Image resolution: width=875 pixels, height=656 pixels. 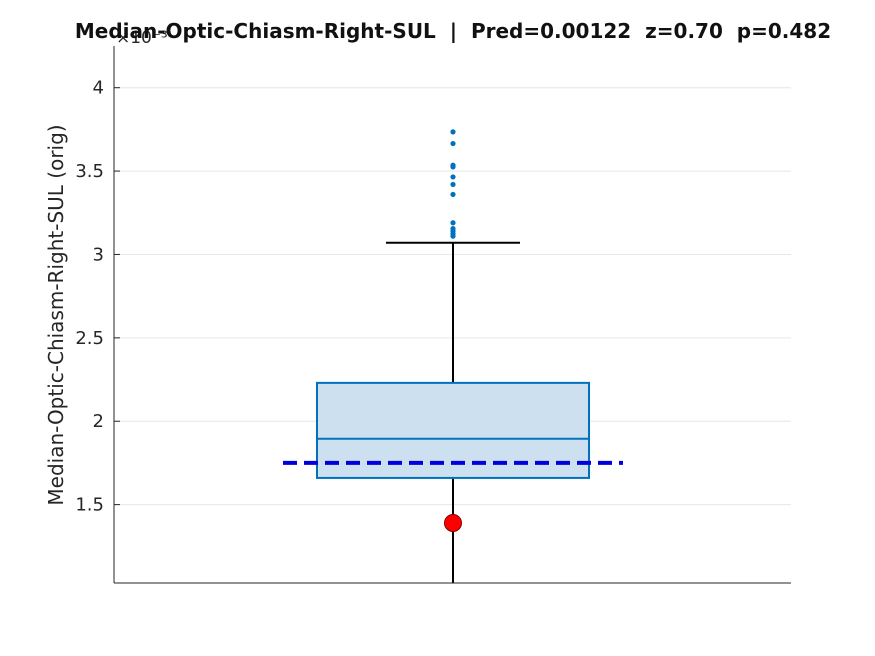 What do you see at coordinates (56, 314) in the screenshot?
I see `y-axis-label: Median-Optic-Chiasm-Right-SUL (orig)` at bounding box center [56, 314].